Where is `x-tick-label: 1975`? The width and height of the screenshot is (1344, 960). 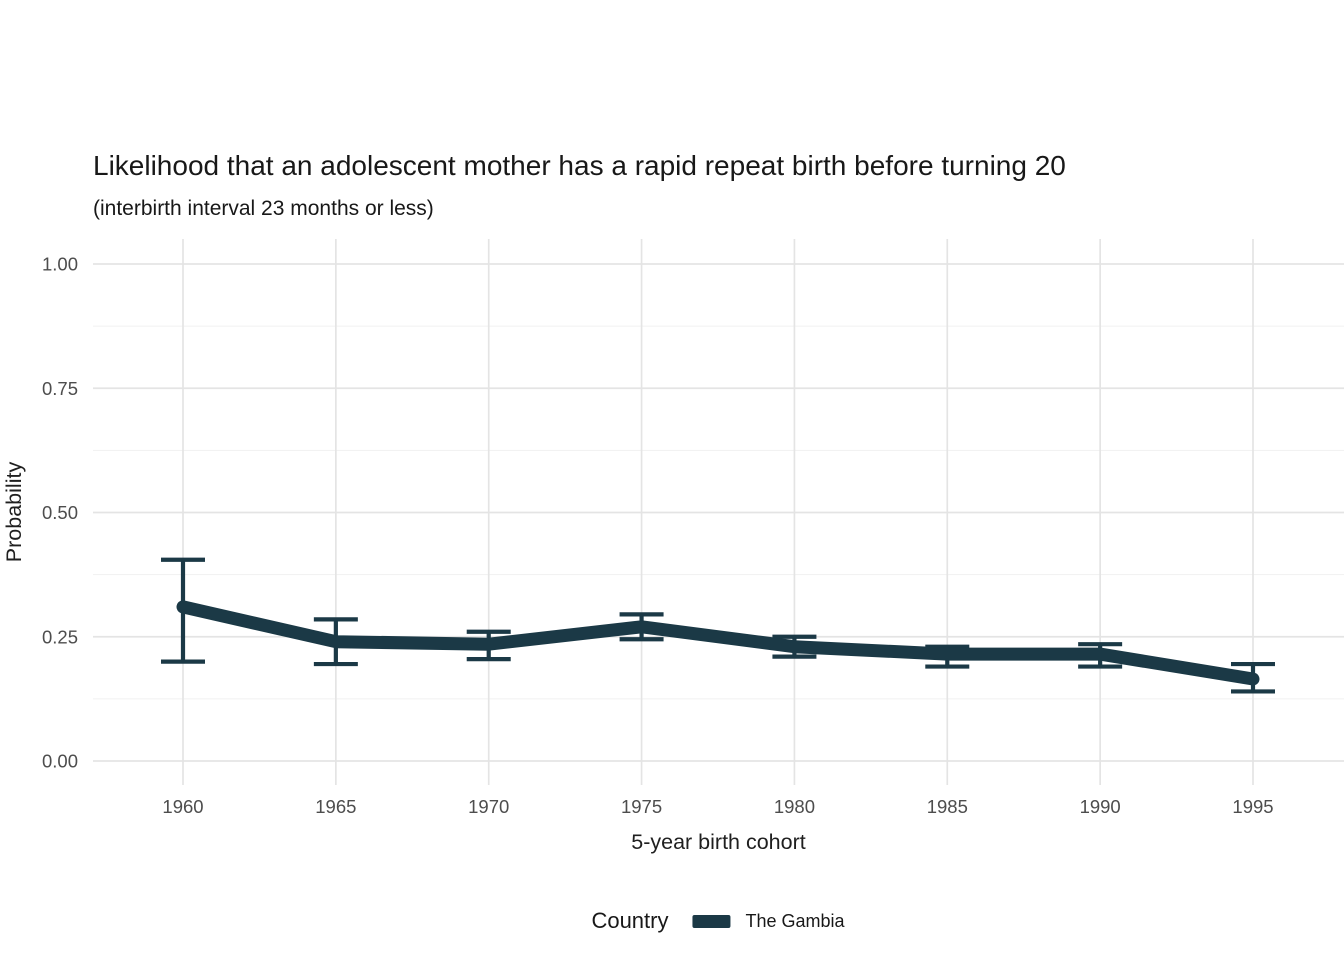 x-tick-label: 1975 is located at coordinates (641, 806).